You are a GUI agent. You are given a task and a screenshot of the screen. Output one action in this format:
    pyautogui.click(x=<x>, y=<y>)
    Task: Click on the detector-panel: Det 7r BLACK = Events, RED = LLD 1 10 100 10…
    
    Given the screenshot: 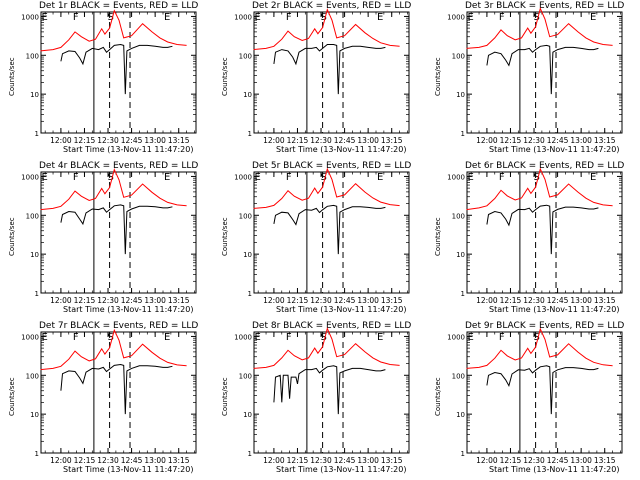 What is the action you would take?
    pyautogui.click(x=106, y=400)
    